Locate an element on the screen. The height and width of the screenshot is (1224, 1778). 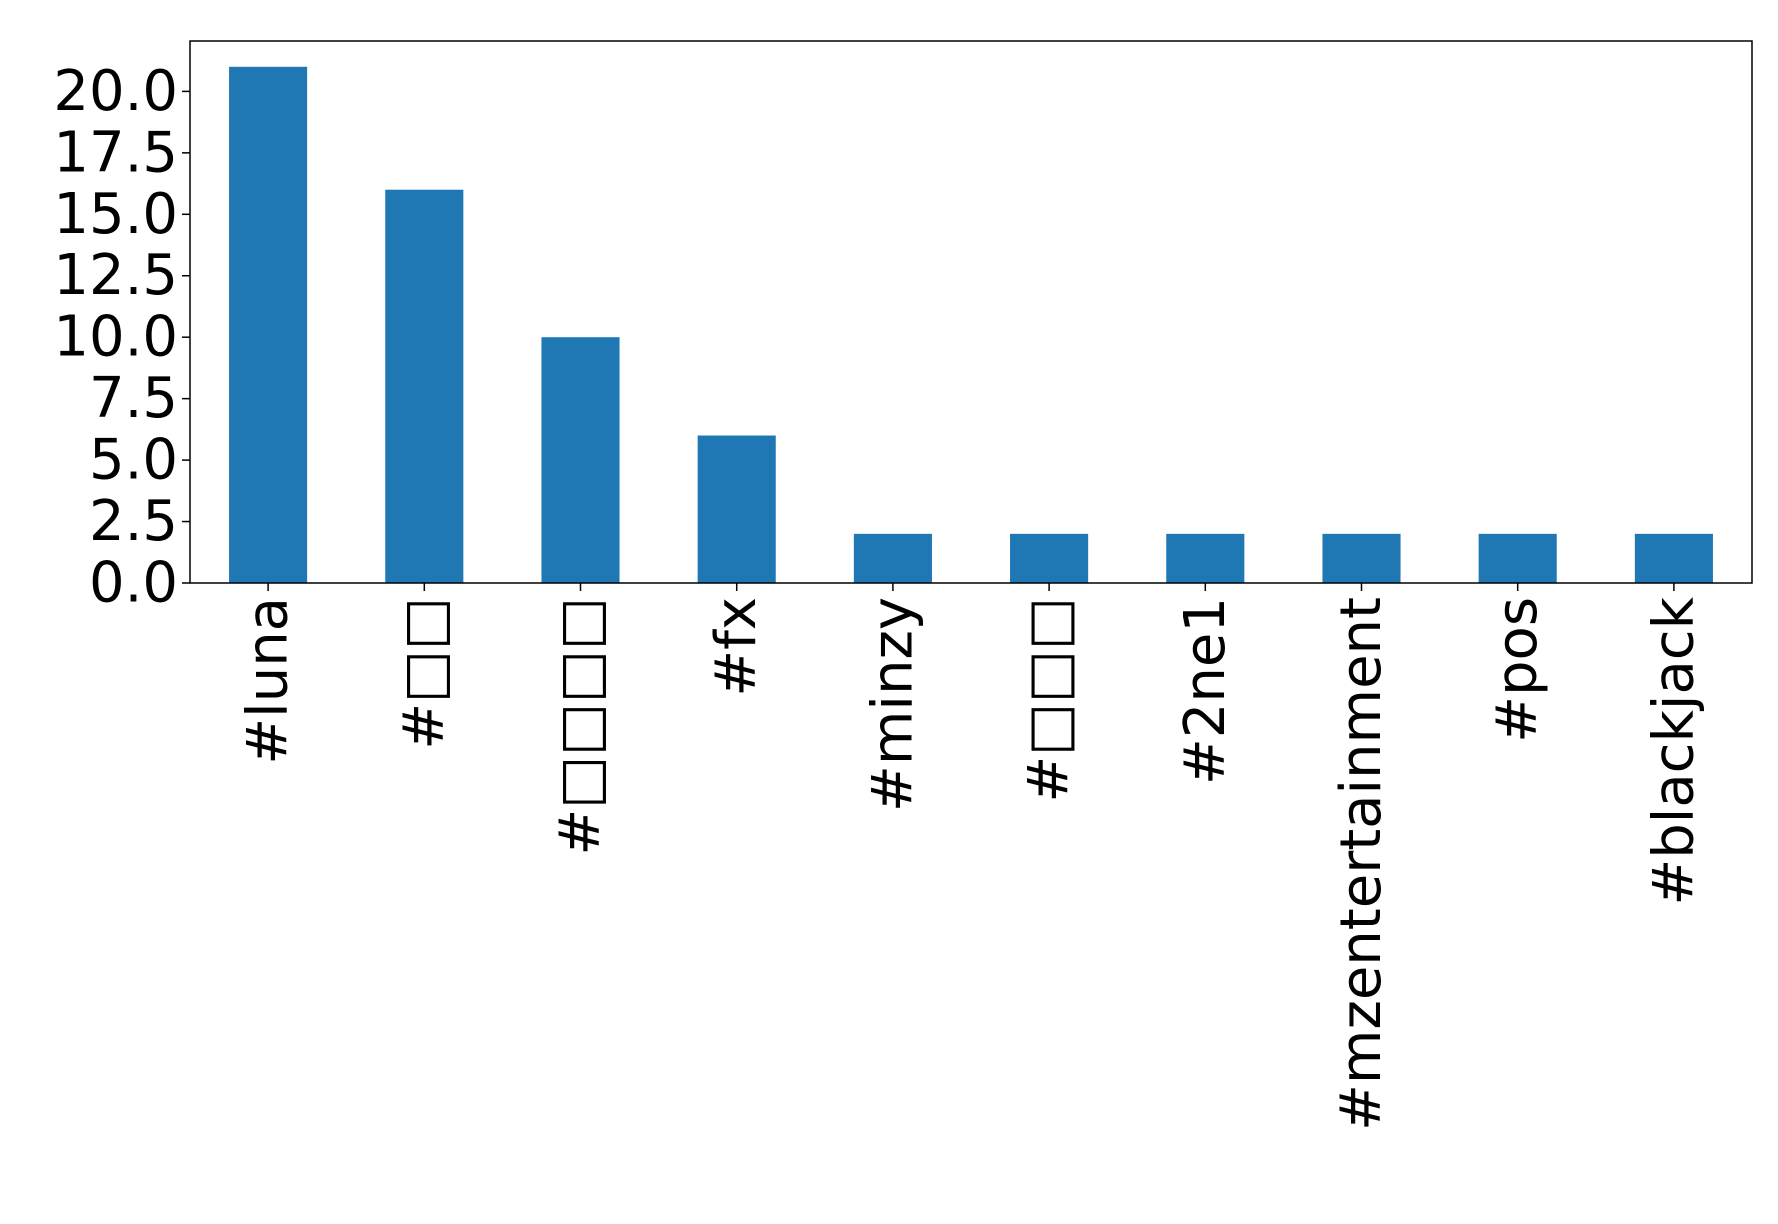
x-tick-label-4: #minzy is located at coordinates (892, 704).